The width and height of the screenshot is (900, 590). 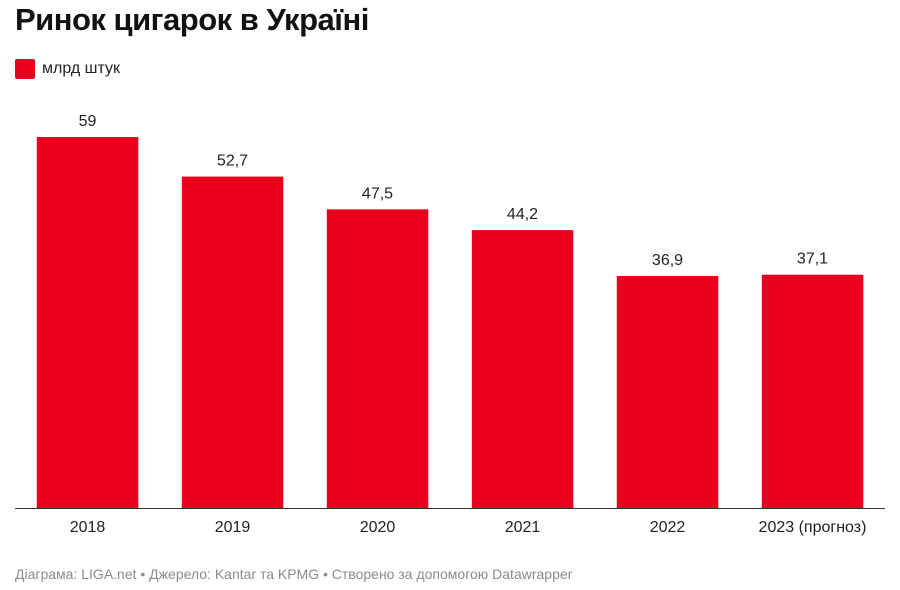 I want to click on legend: млрд штук, so click(x=67, y=69).